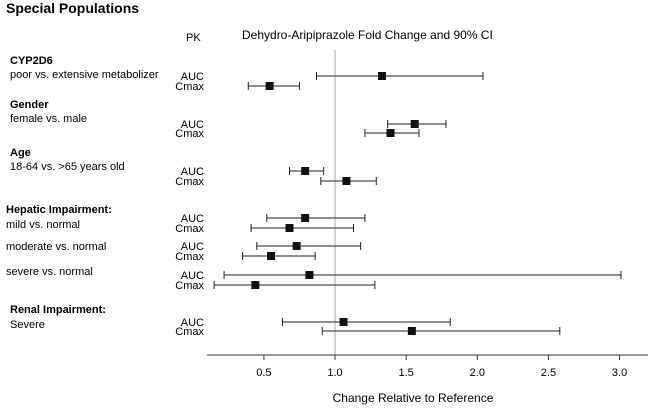 The image size is (653, 410). Describe the element at coordinates (20, 153) in the screenshot. I see `group-label-age: Age` at that location.